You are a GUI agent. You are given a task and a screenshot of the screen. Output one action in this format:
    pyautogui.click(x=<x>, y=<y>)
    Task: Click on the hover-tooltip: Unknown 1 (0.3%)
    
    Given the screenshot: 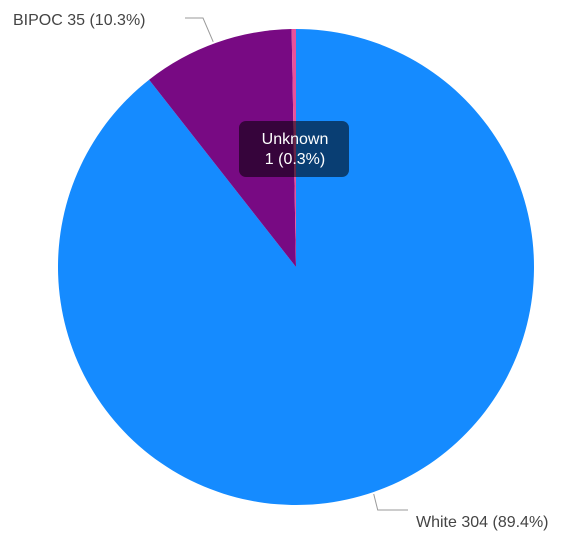 What is the action you would take?
    pyautogui.click(x=294, y=149)
    